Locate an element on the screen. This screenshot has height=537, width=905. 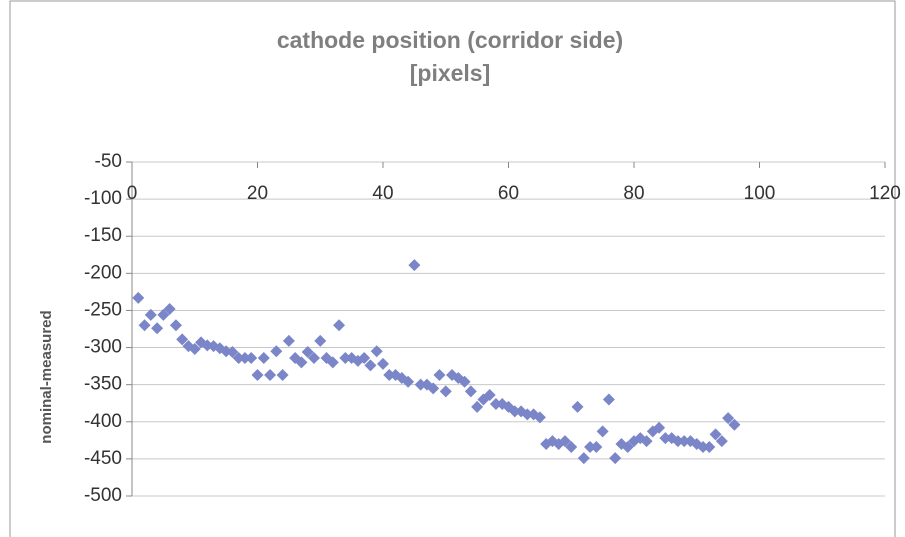
chart-subtitle: [pixels] is located at coordinates (450, 73).